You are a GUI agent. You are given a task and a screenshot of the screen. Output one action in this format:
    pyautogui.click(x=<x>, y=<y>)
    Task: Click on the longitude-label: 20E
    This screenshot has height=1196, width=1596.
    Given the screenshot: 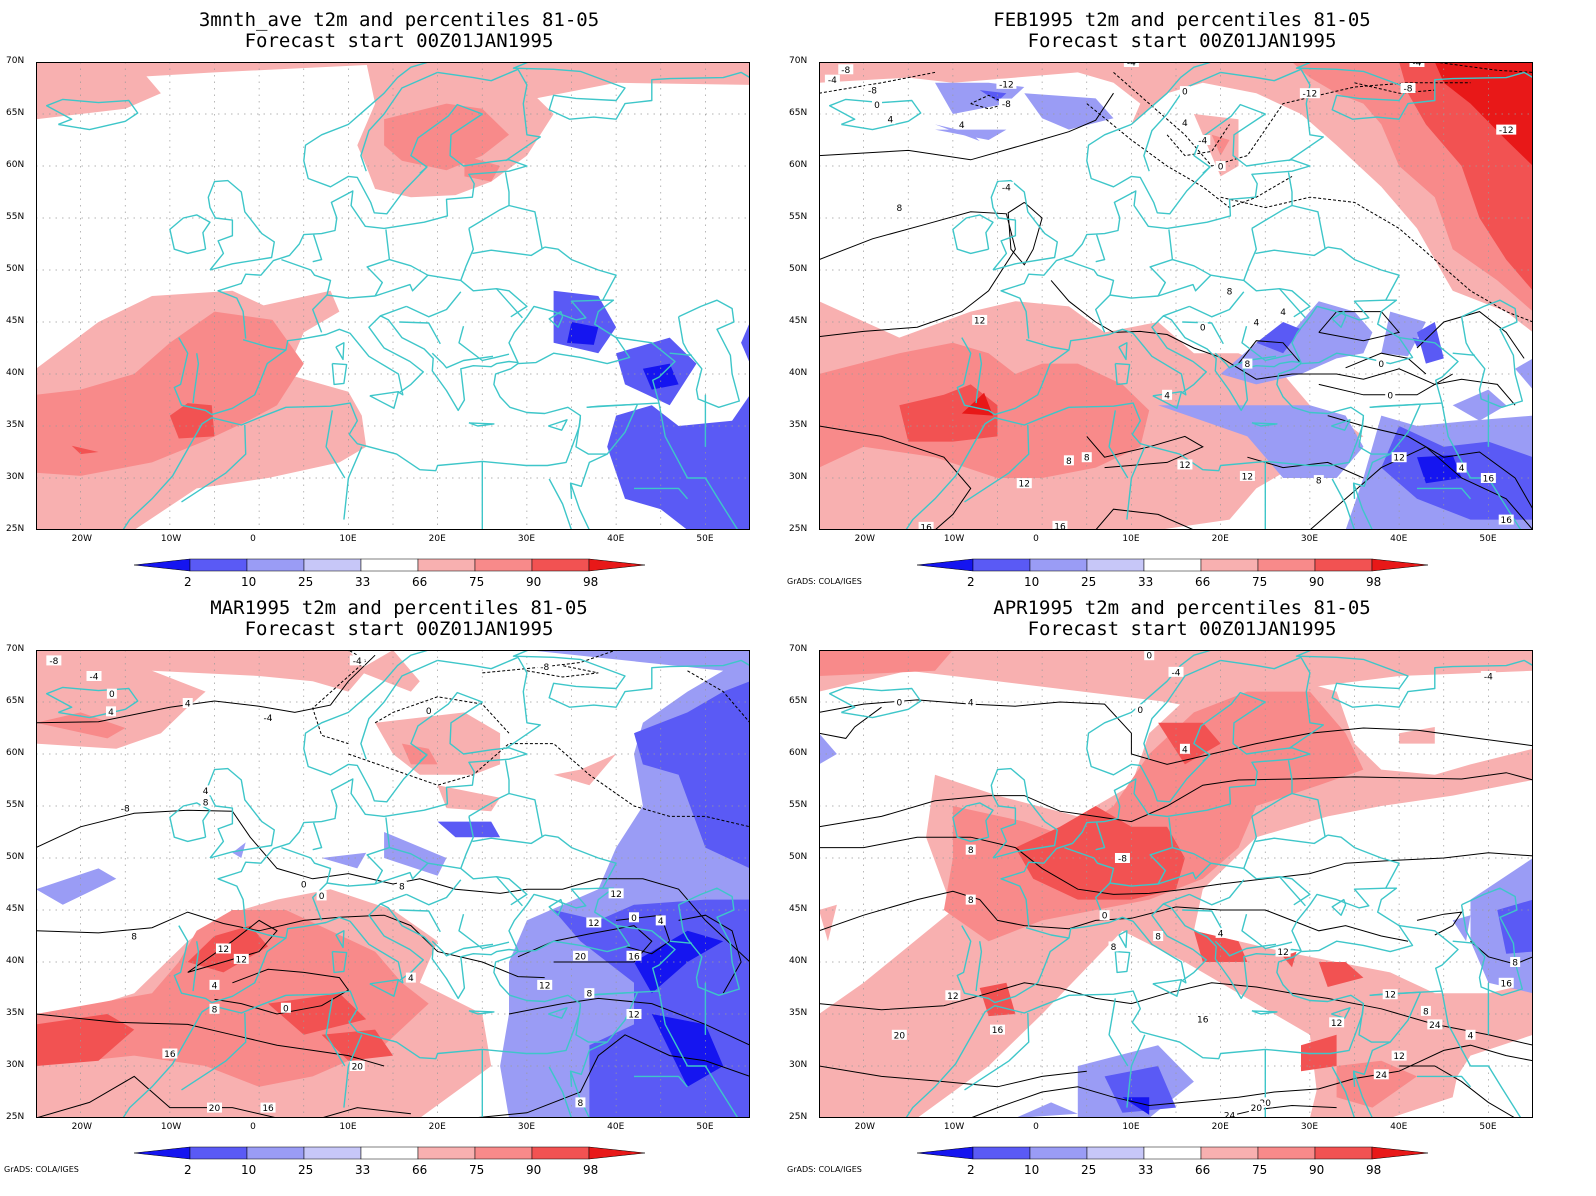 What is the action you would take?
    pyautogui.click(x=437, y=1127)
    